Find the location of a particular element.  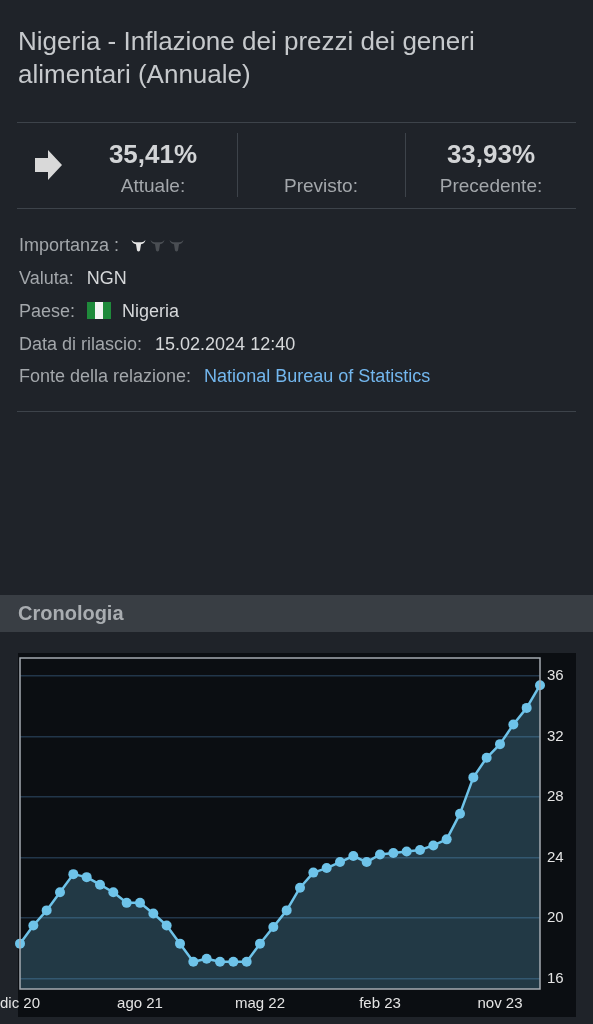

text: 33,93% is located at coordinates (491, 154).